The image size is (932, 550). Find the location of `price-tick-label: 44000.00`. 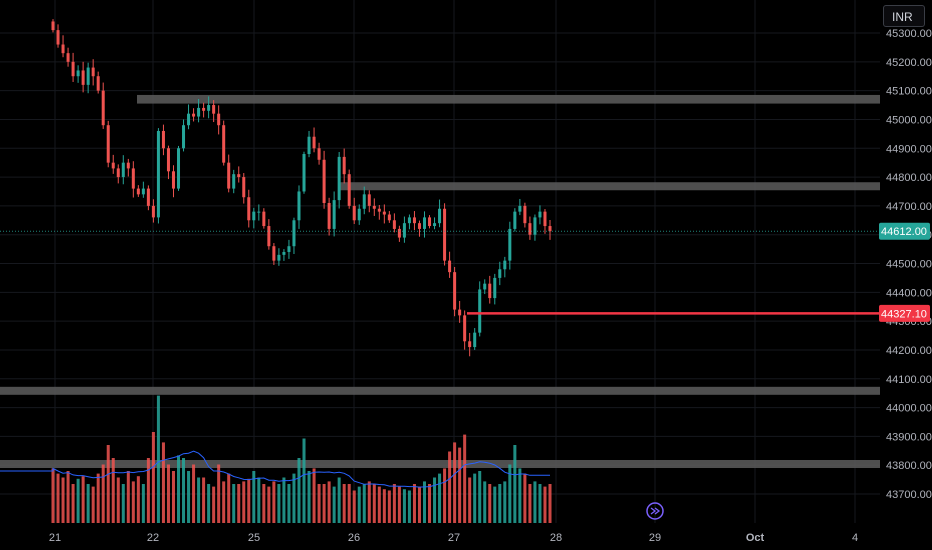

price-tick-label: 44000.00 is located at coordinates (909, 409).